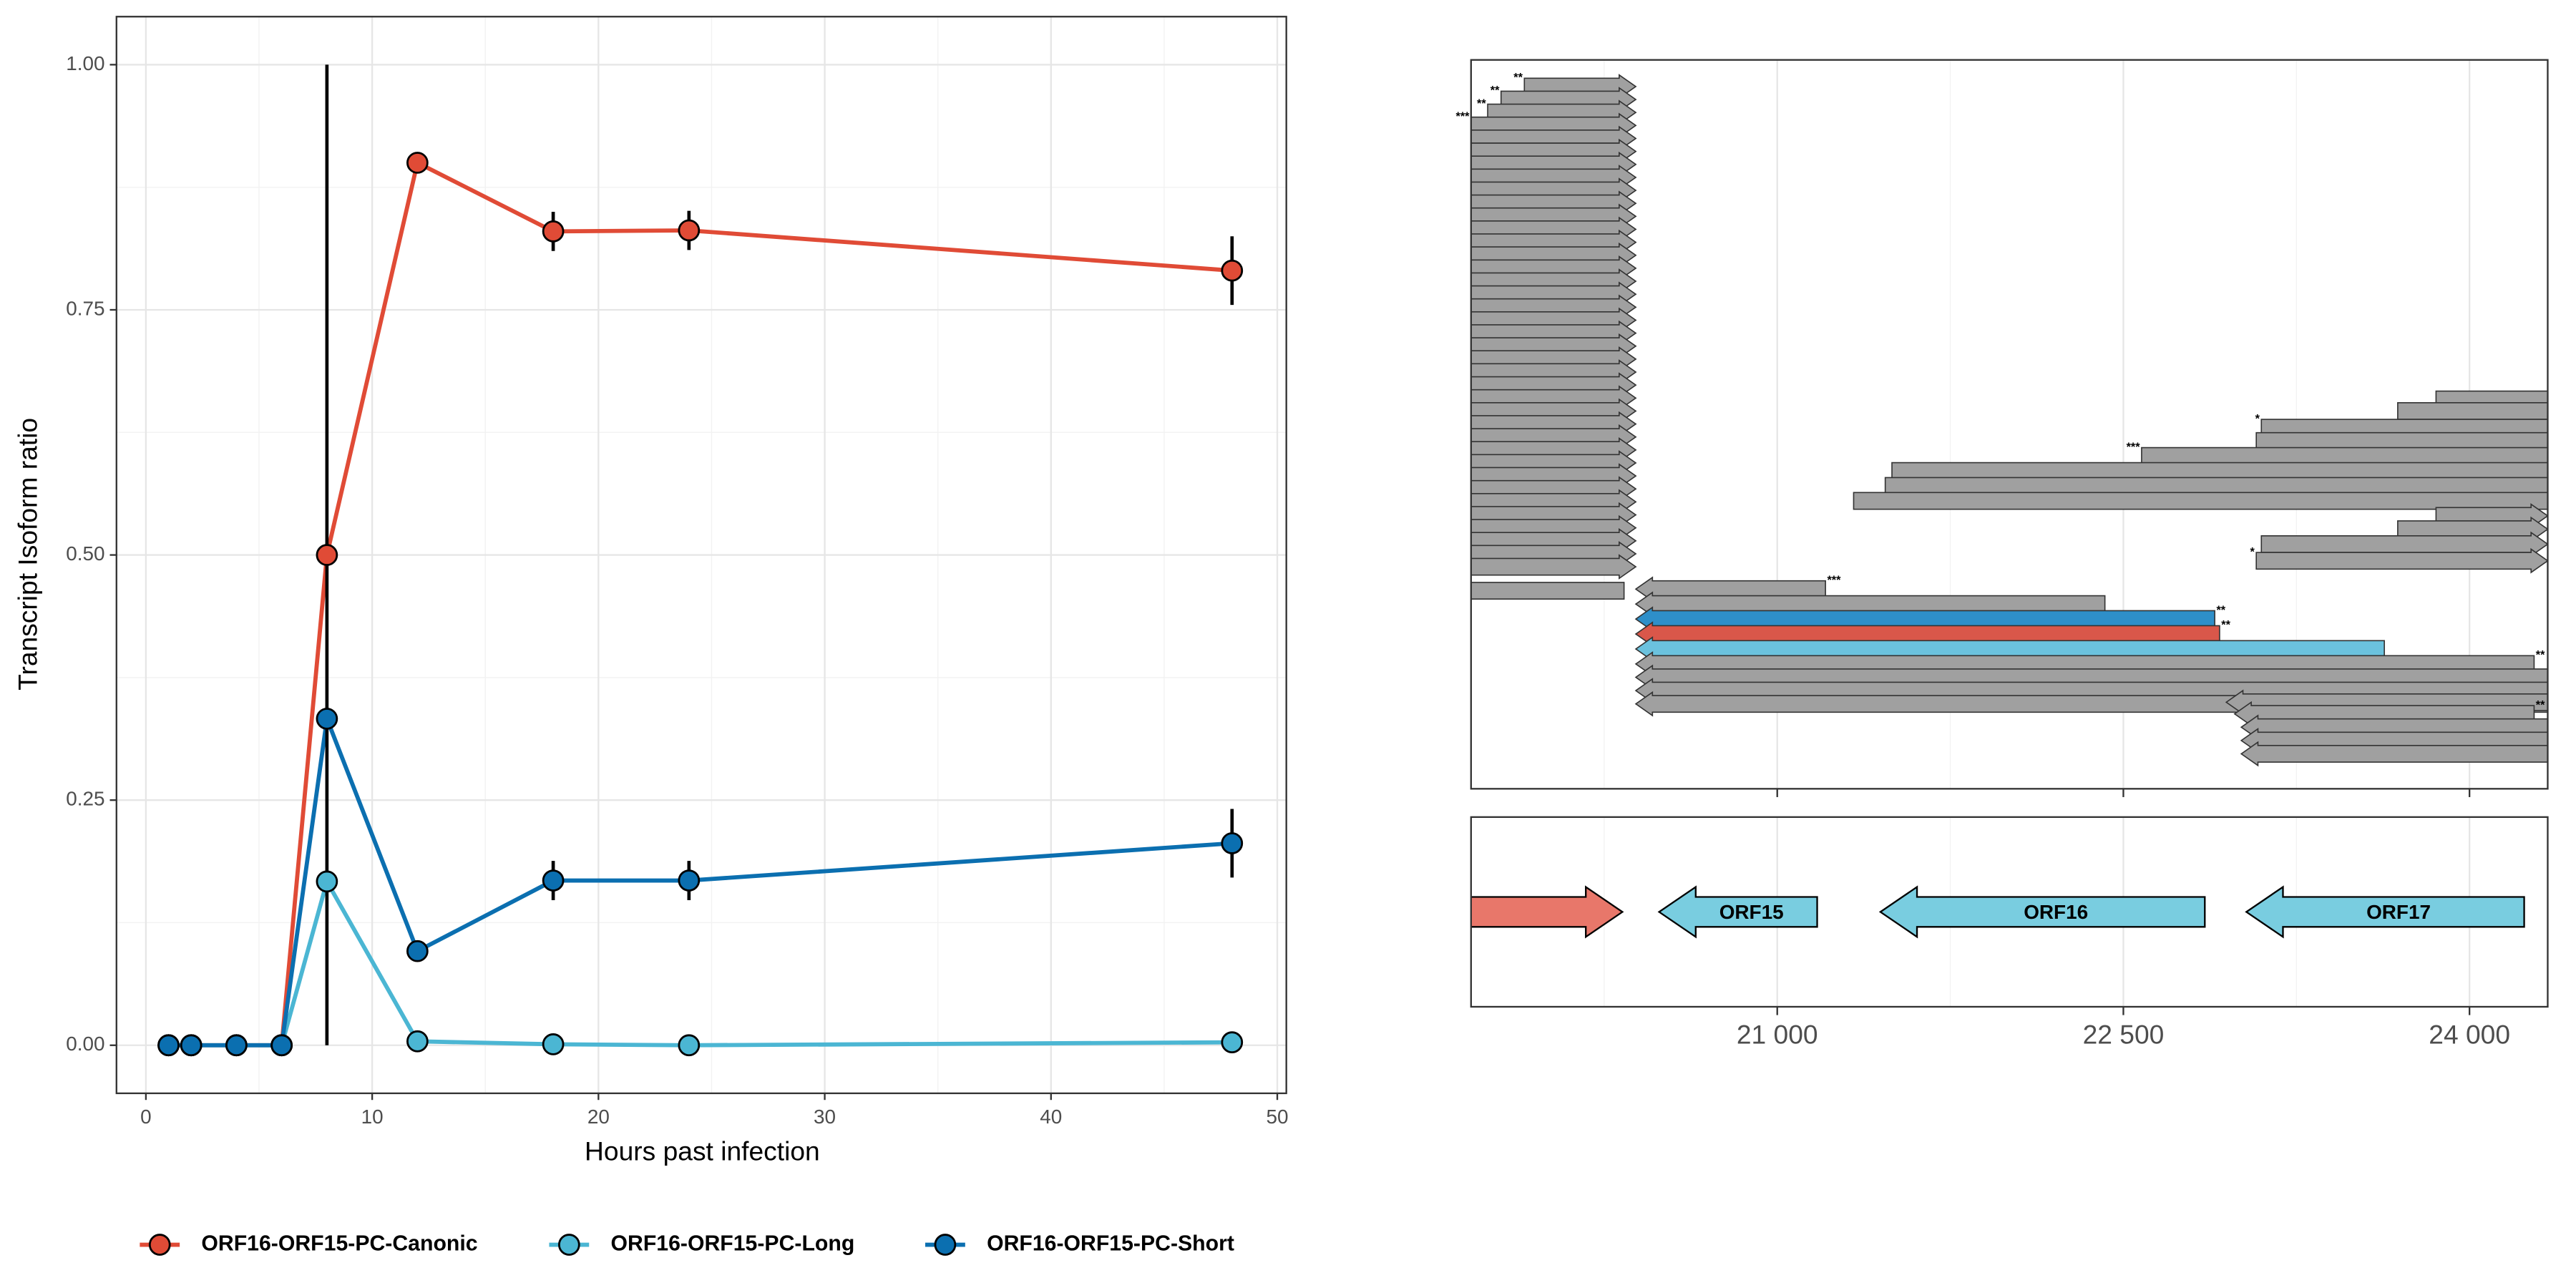 The width and height of the screenshot is (2576, 1288). Describe the element at coordinates (2469, 1035) in the screenshot. I see `x-tick-label: 24 000` at that location.